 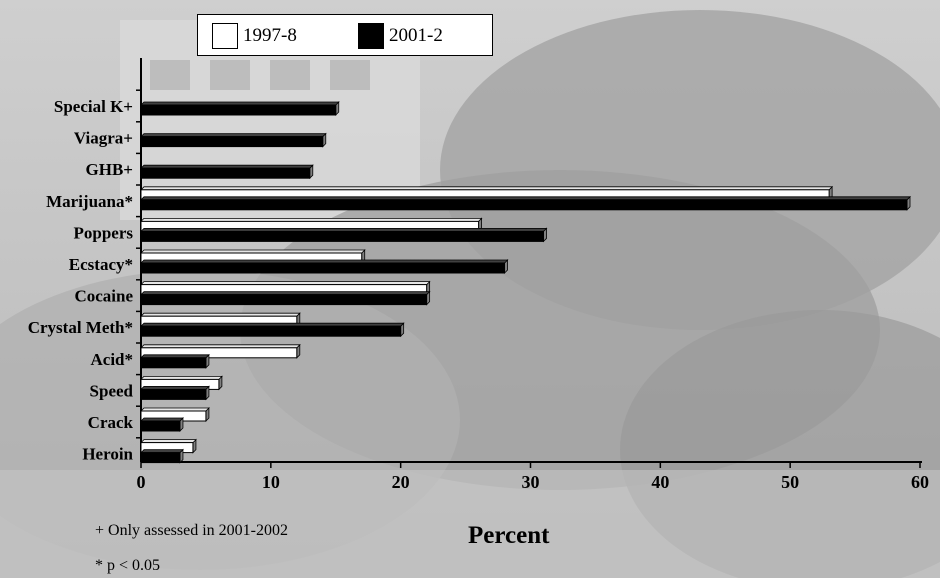 I want to click on footnote-assessed: + Only assessed in 2001-2002, so click(x=192, y=530).